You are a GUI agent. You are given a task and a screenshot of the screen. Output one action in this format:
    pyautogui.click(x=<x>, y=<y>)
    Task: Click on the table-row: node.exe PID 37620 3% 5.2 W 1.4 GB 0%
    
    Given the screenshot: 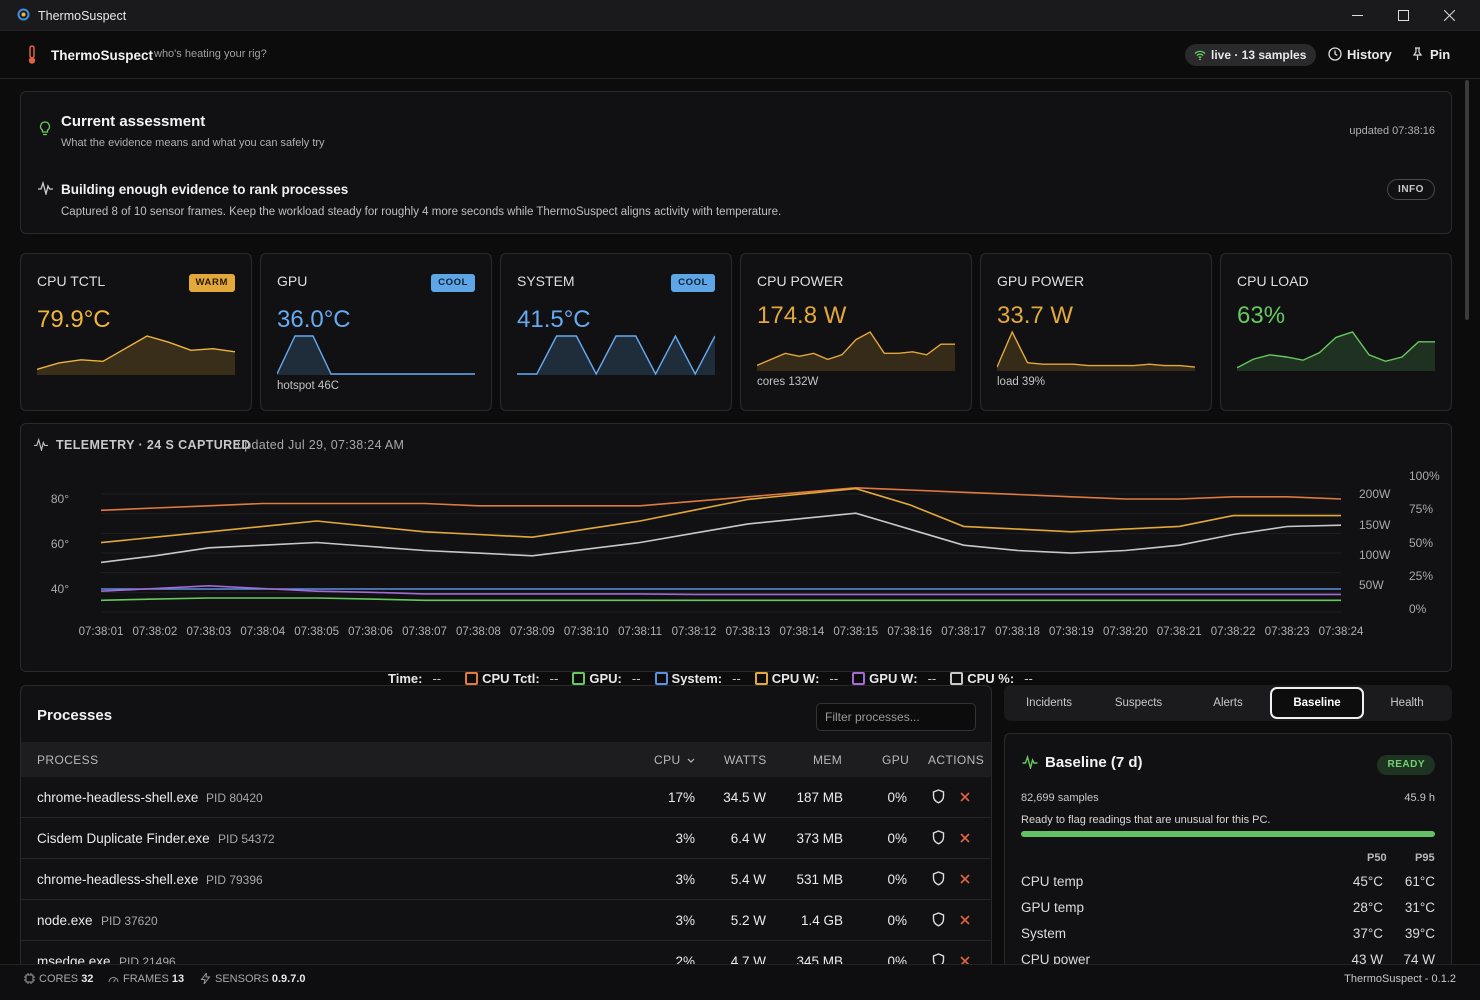 What is the action you would take?
    pyautogui.click(x=506, y=920)
    